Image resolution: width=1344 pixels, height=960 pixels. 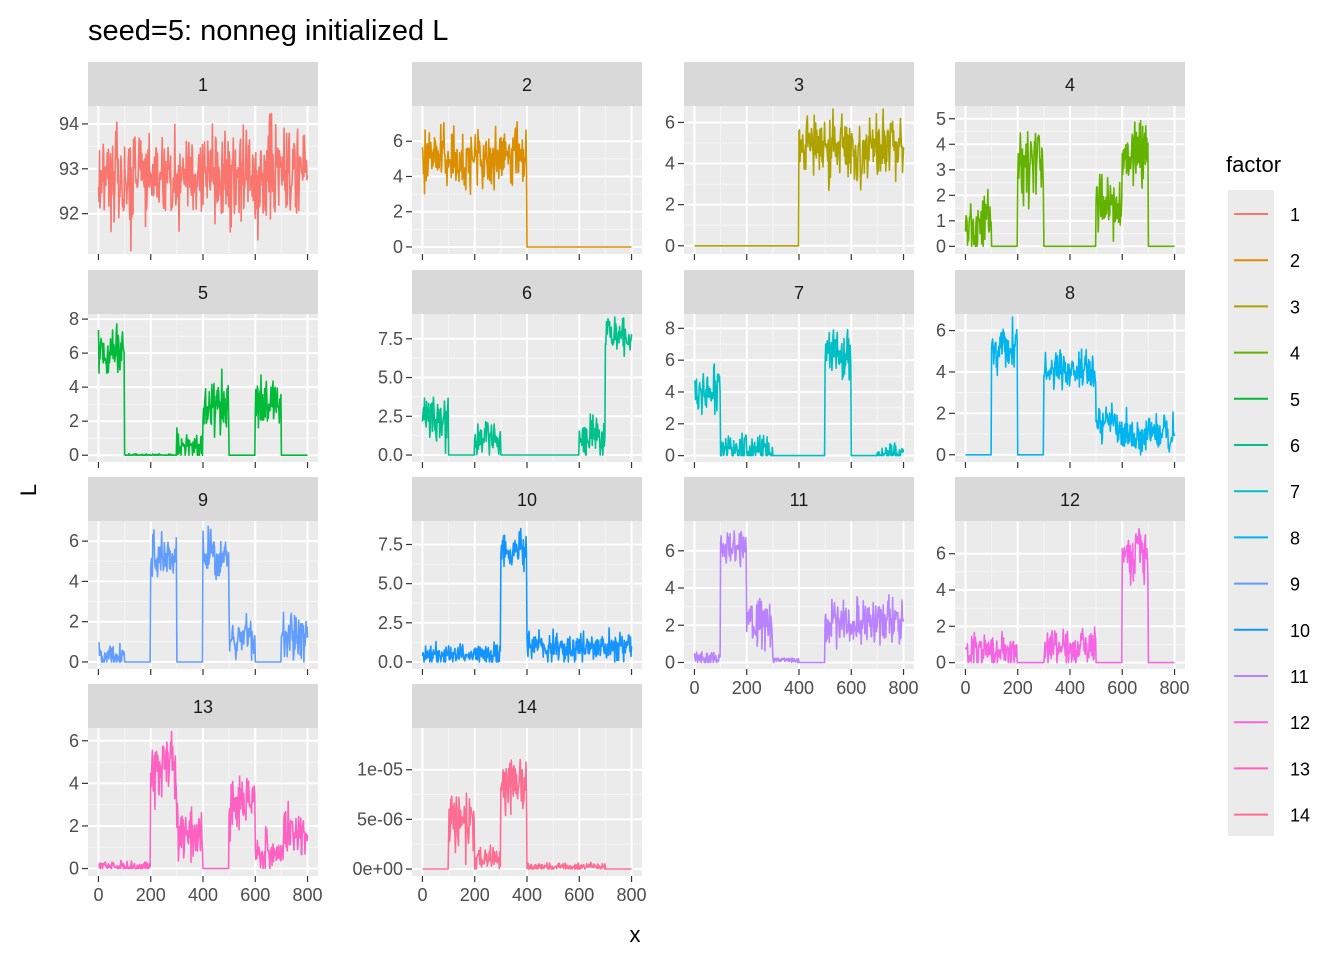 I want to click on legend-label: 9, so click(x=1295, y=585).